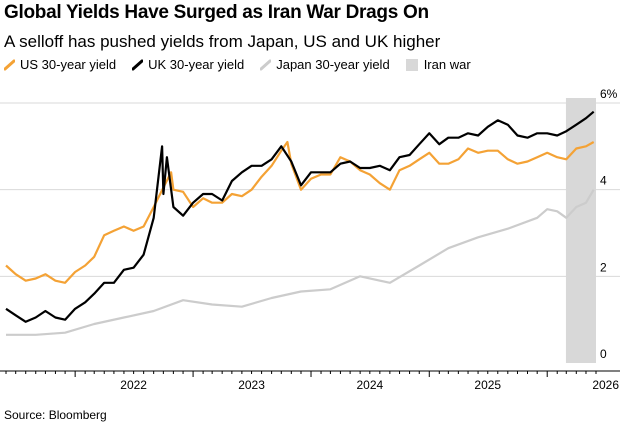  What do you see at coordinates (251, 385) in the screenshot?
I see `x-tick-label-2023: 2023` at bounding box center [251, 385].